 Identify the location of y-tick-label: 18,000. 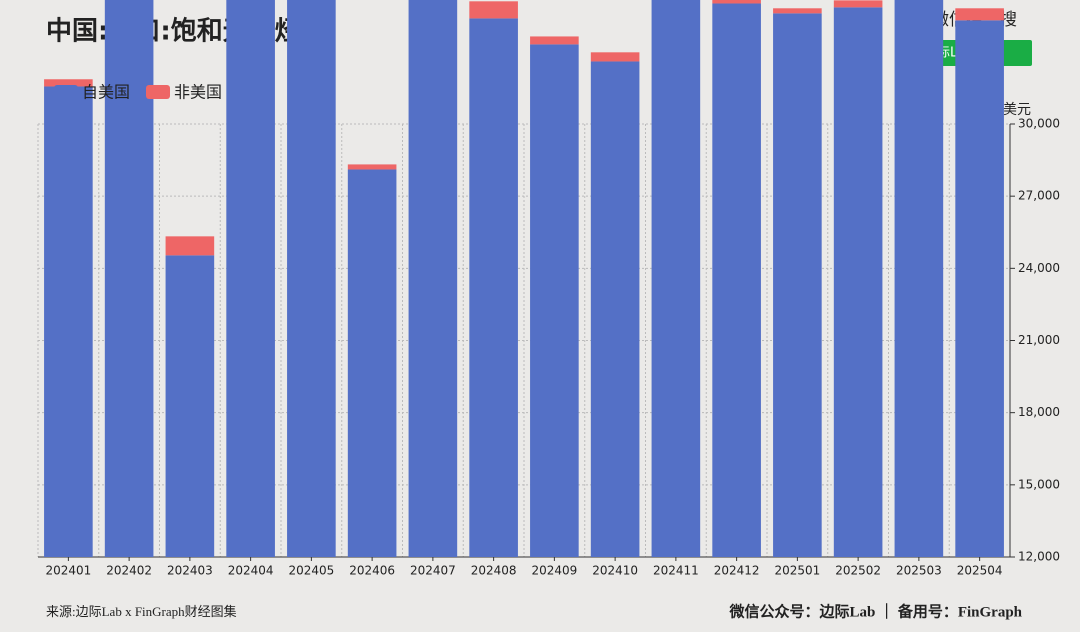
(1039, 412).